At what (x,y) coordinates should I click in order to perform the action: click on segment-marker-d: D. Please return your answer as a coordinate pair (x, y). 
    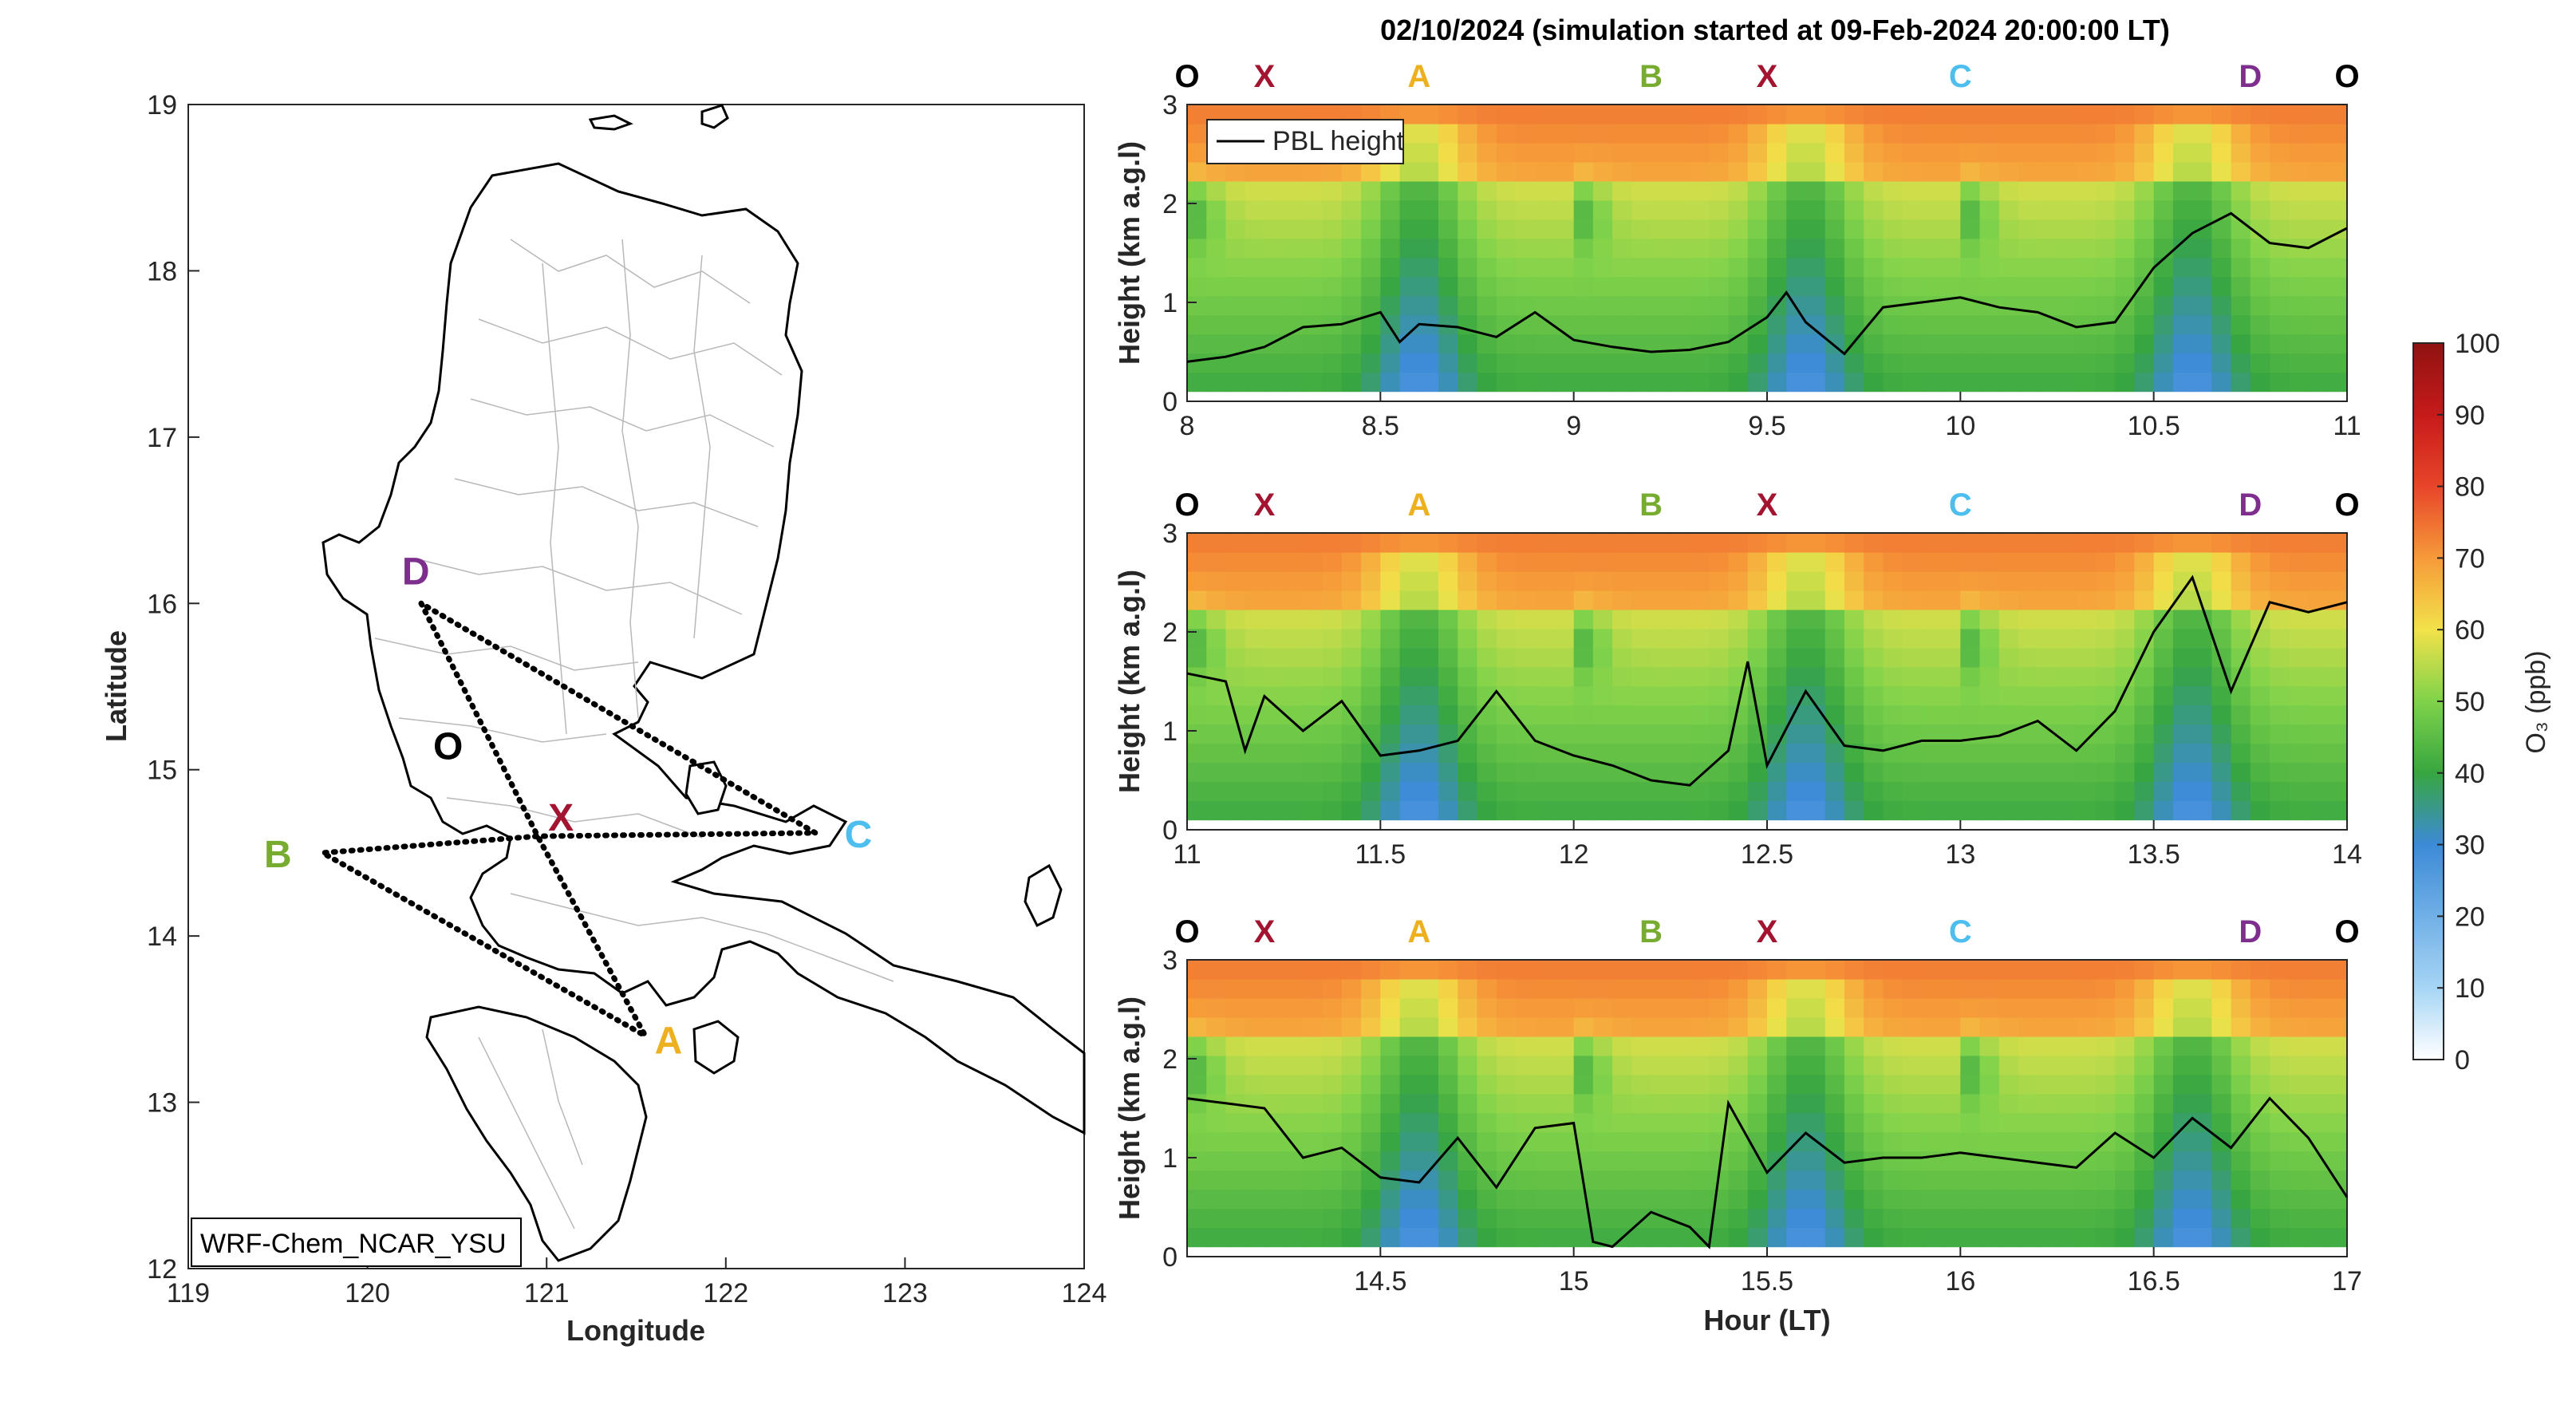
    Looking at the image, I should click on (2250, 76).